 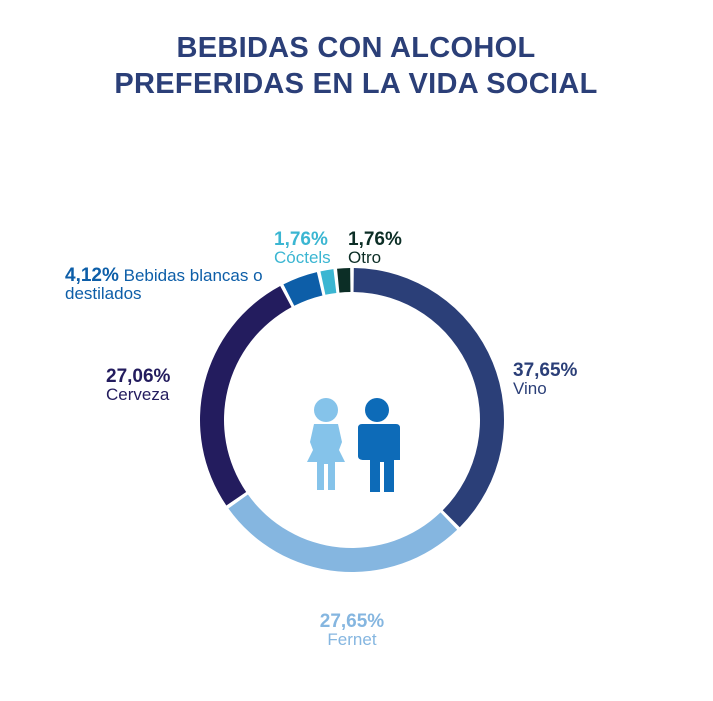 I want to click on people-icon, so click(x=353, y=445).